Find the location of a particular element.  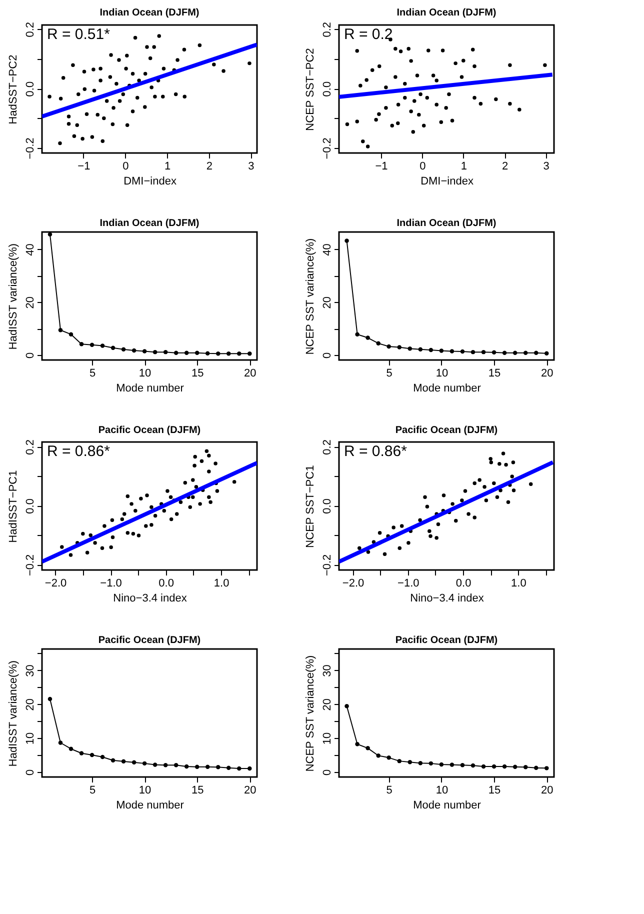

x-tick-label: 2 is located at coordinates (209, 166).